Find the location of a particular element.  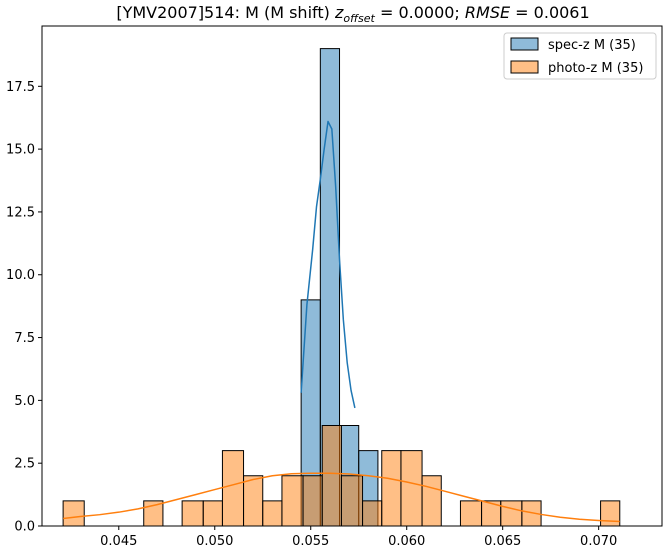

y-tick-label: 17.5 is located at coordinates (20, 87).